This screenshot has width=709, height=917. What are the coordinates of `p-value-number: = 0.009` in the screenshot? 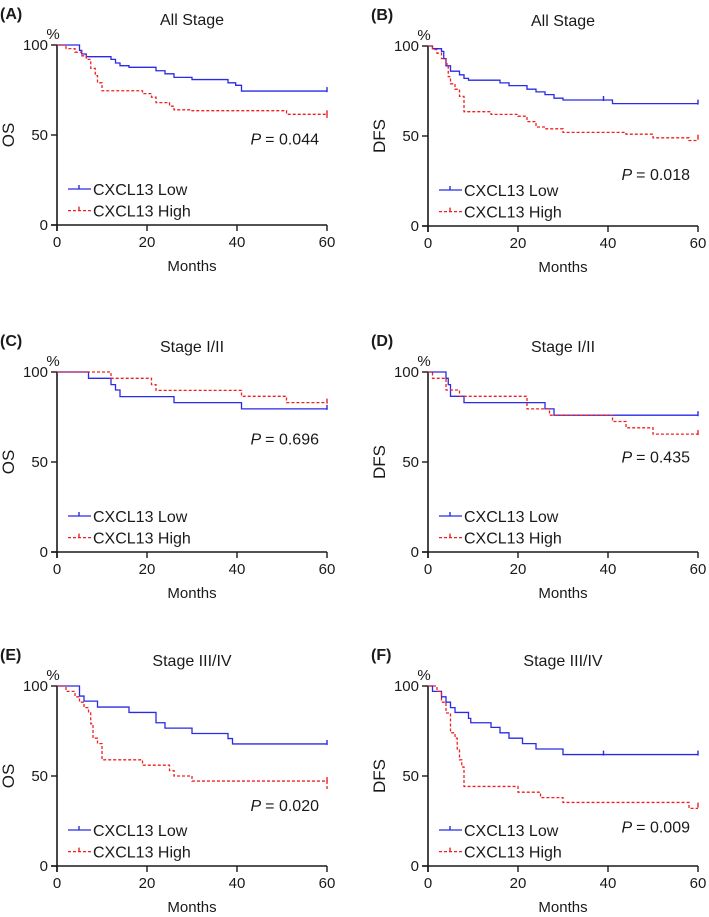 It's located at (663, 827).